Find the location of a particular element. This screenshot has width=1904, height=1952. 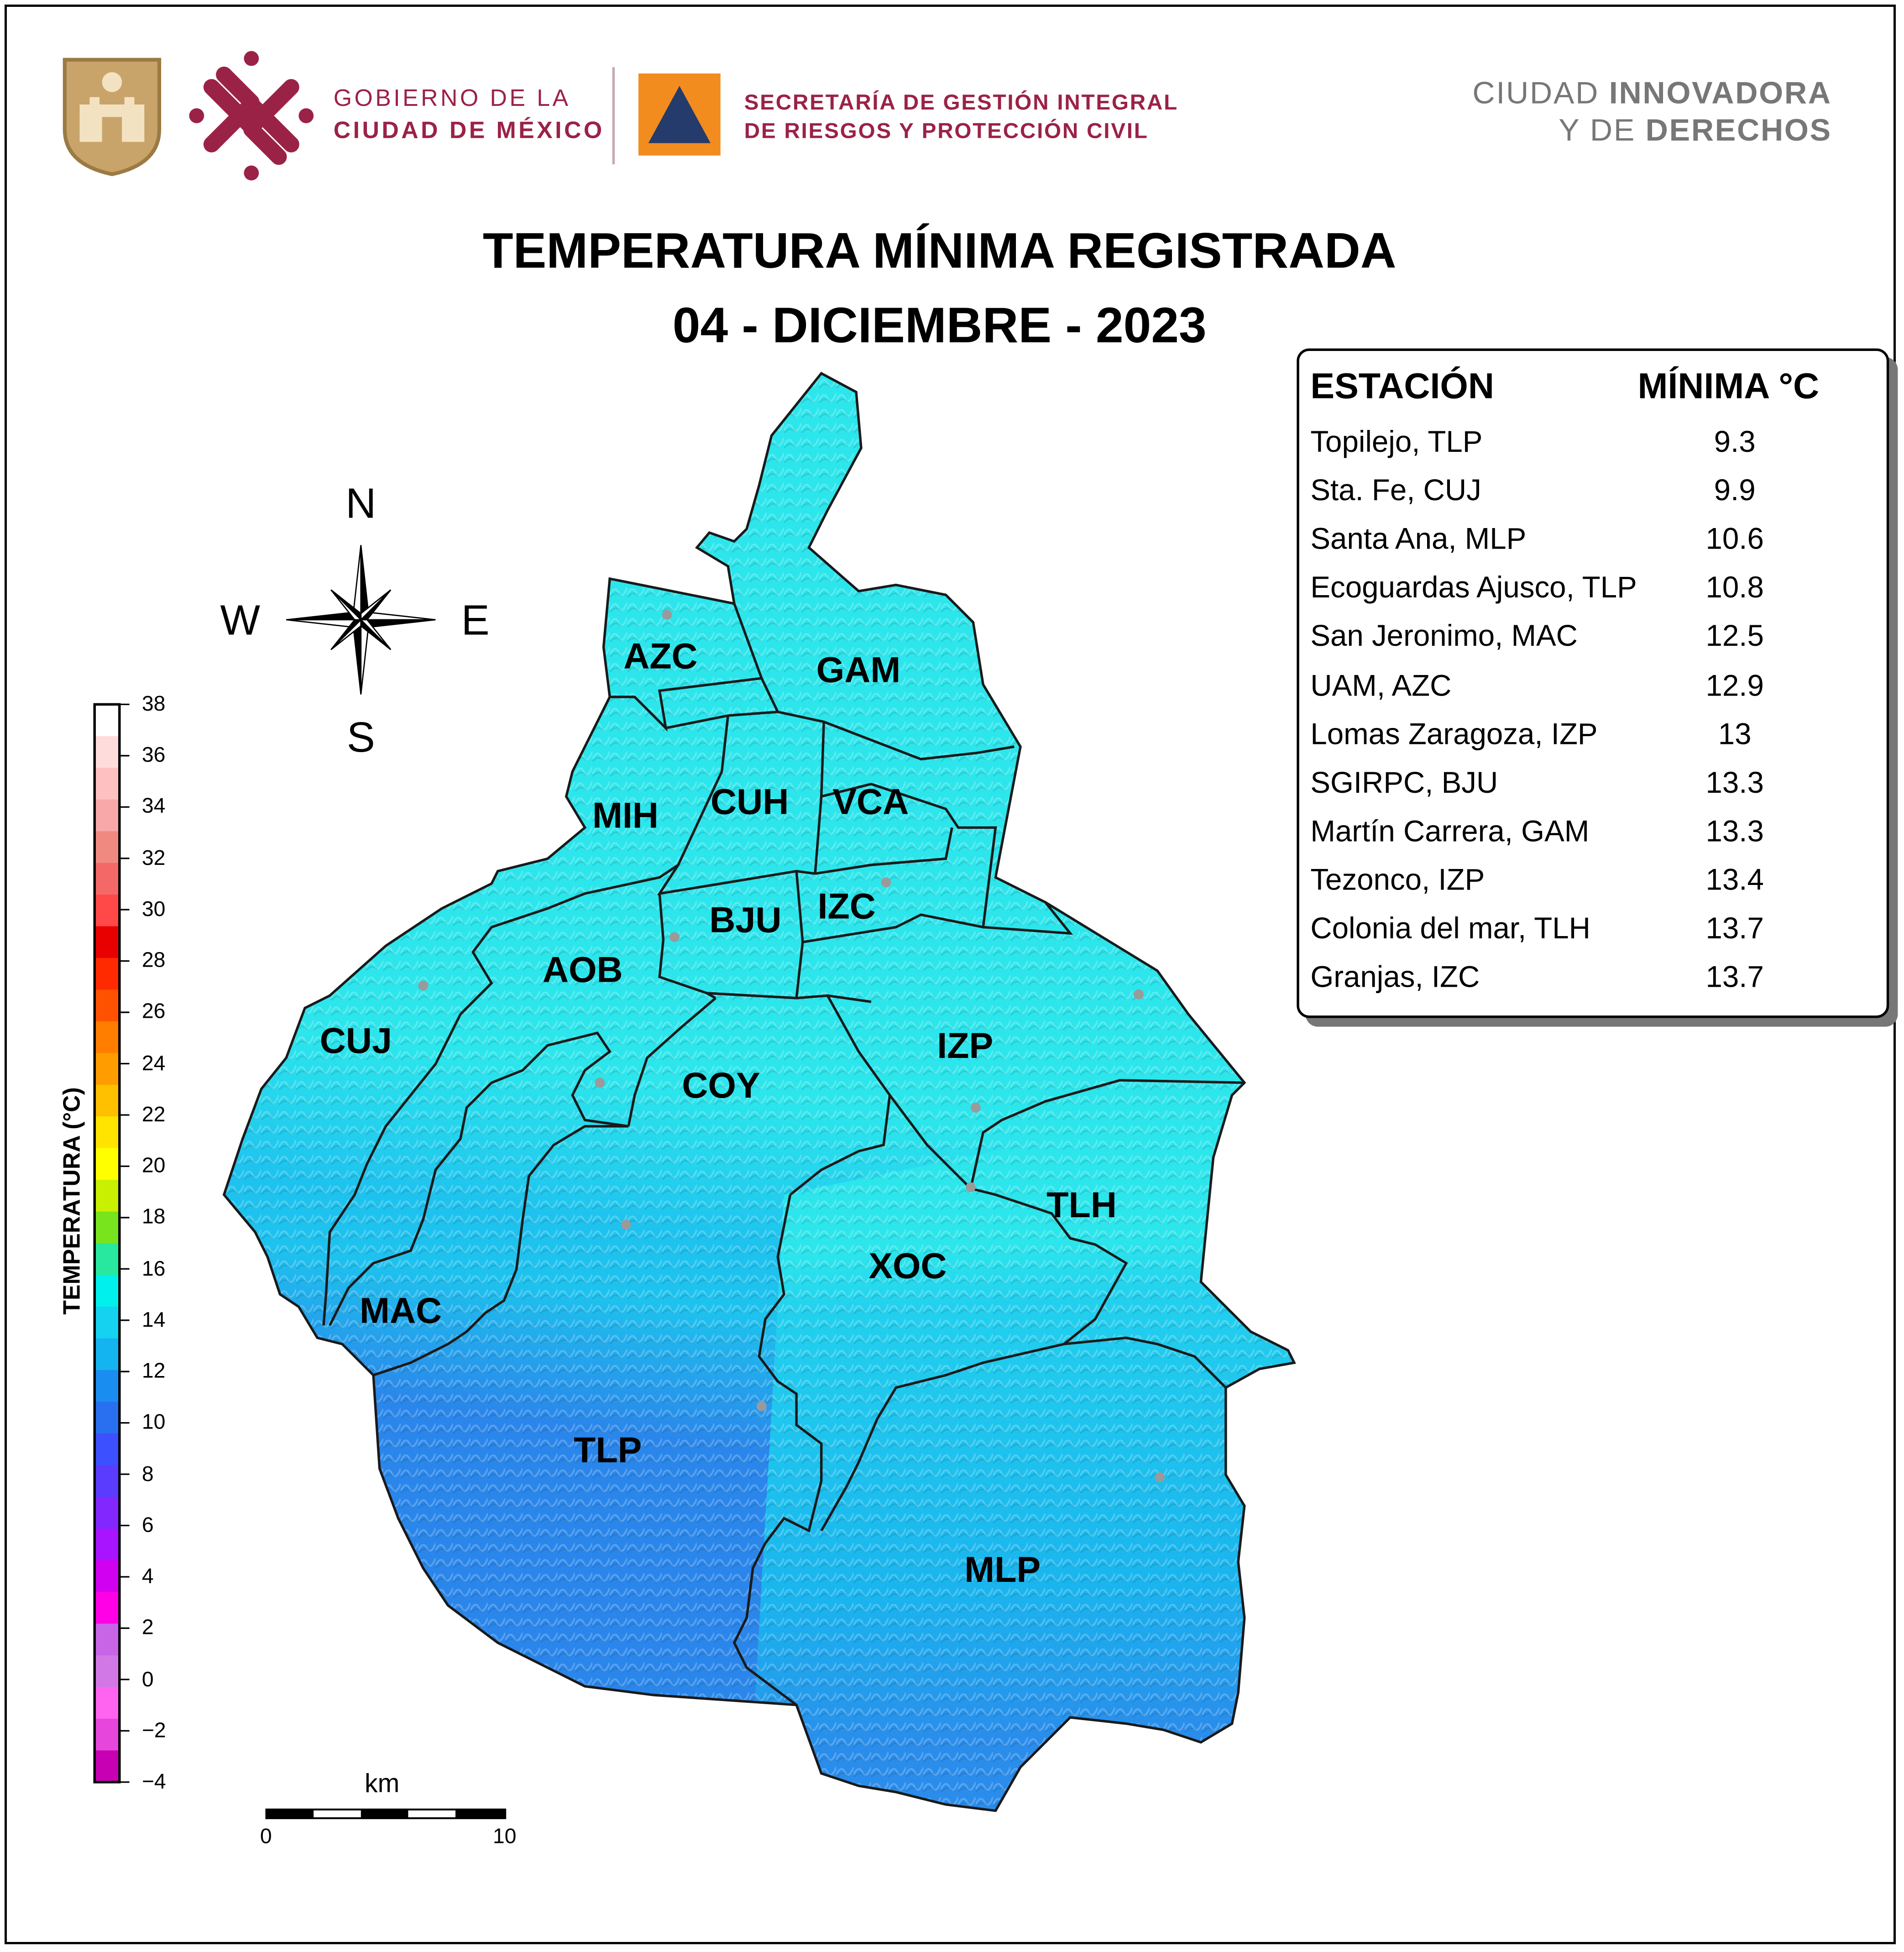

station-row: Colonia del mar, TLH 13.7 is located at coordinates (1590, 936).